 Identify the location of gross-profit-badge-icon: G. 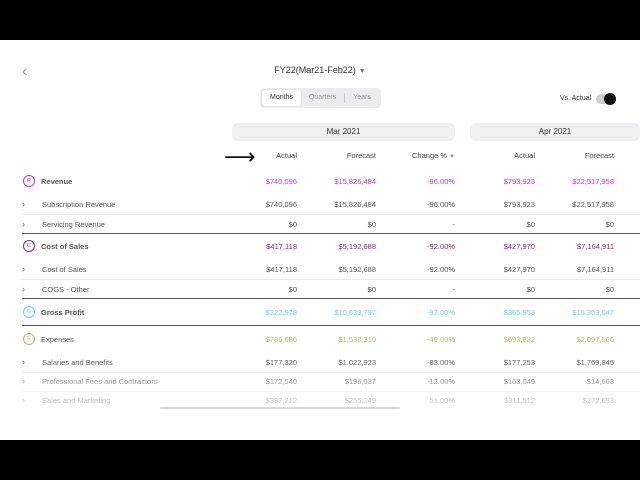
(29, 312).